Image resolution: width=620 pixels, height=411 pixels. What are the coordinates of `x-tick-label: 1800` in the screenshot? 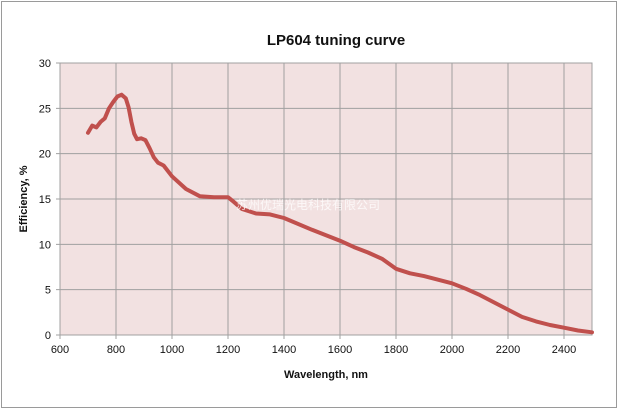 It's located at (396, 350).